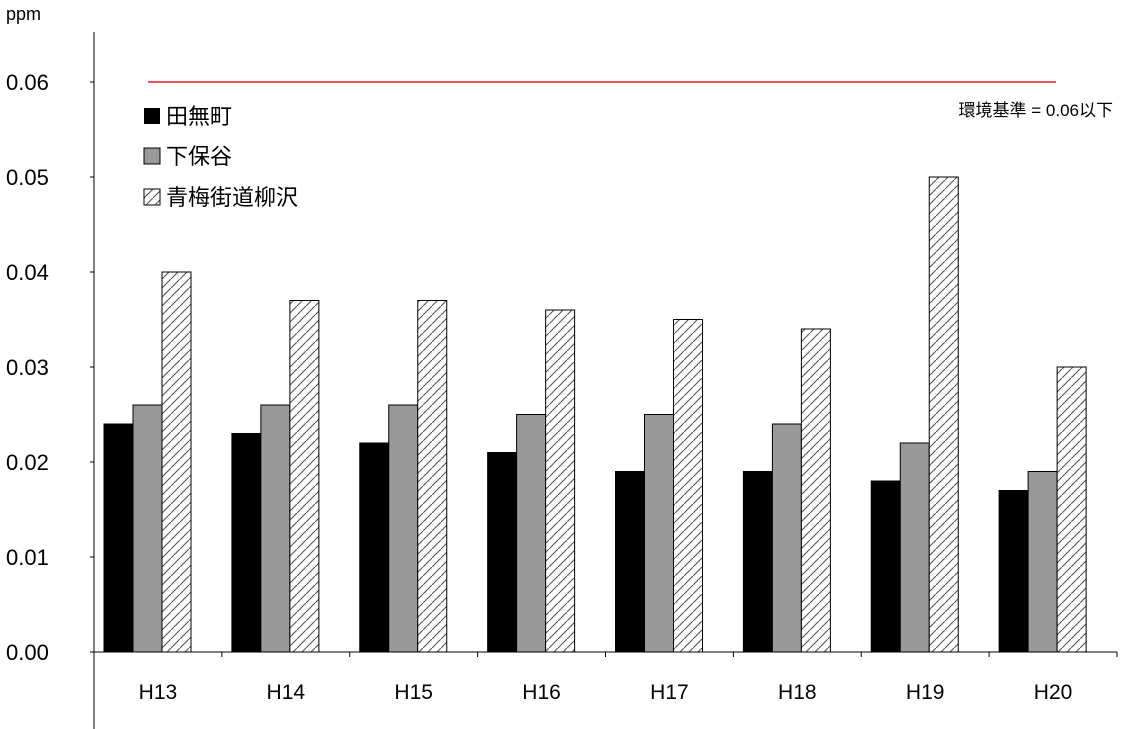 The width and height of the screenshot is (1136, 729). Describe the element at coordinates (27, 177) in the screenshot. I see `y-tick-label: 0.05` at that location.